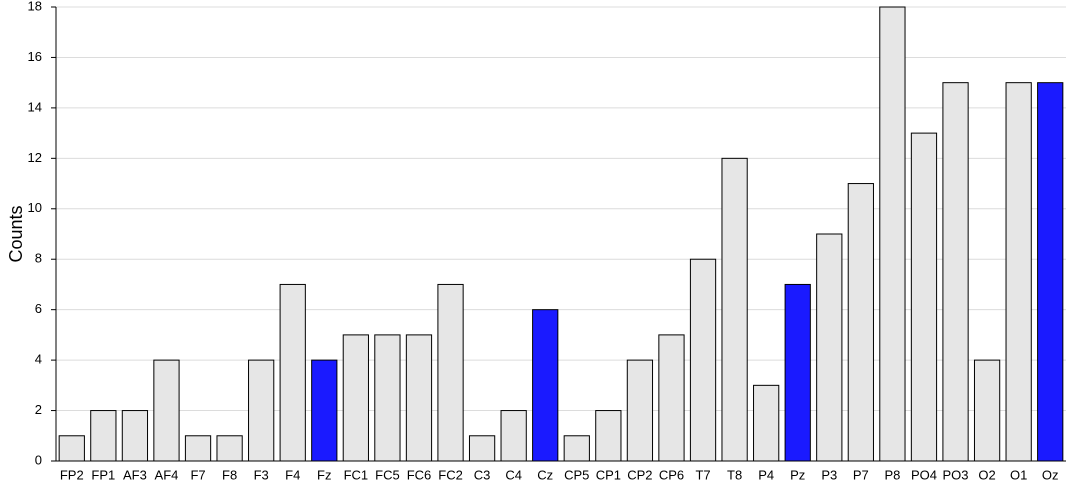  Describe the element at coordinates (924, 474) in the screenshot. I see `x-tick-label: PO4` at that location.